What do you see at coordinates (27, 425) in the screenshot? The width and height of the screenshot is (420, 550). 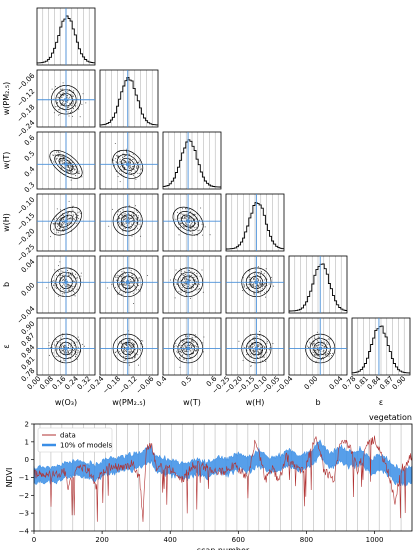 I see `y-tick-label: 2` at bounding box center [27, 425].